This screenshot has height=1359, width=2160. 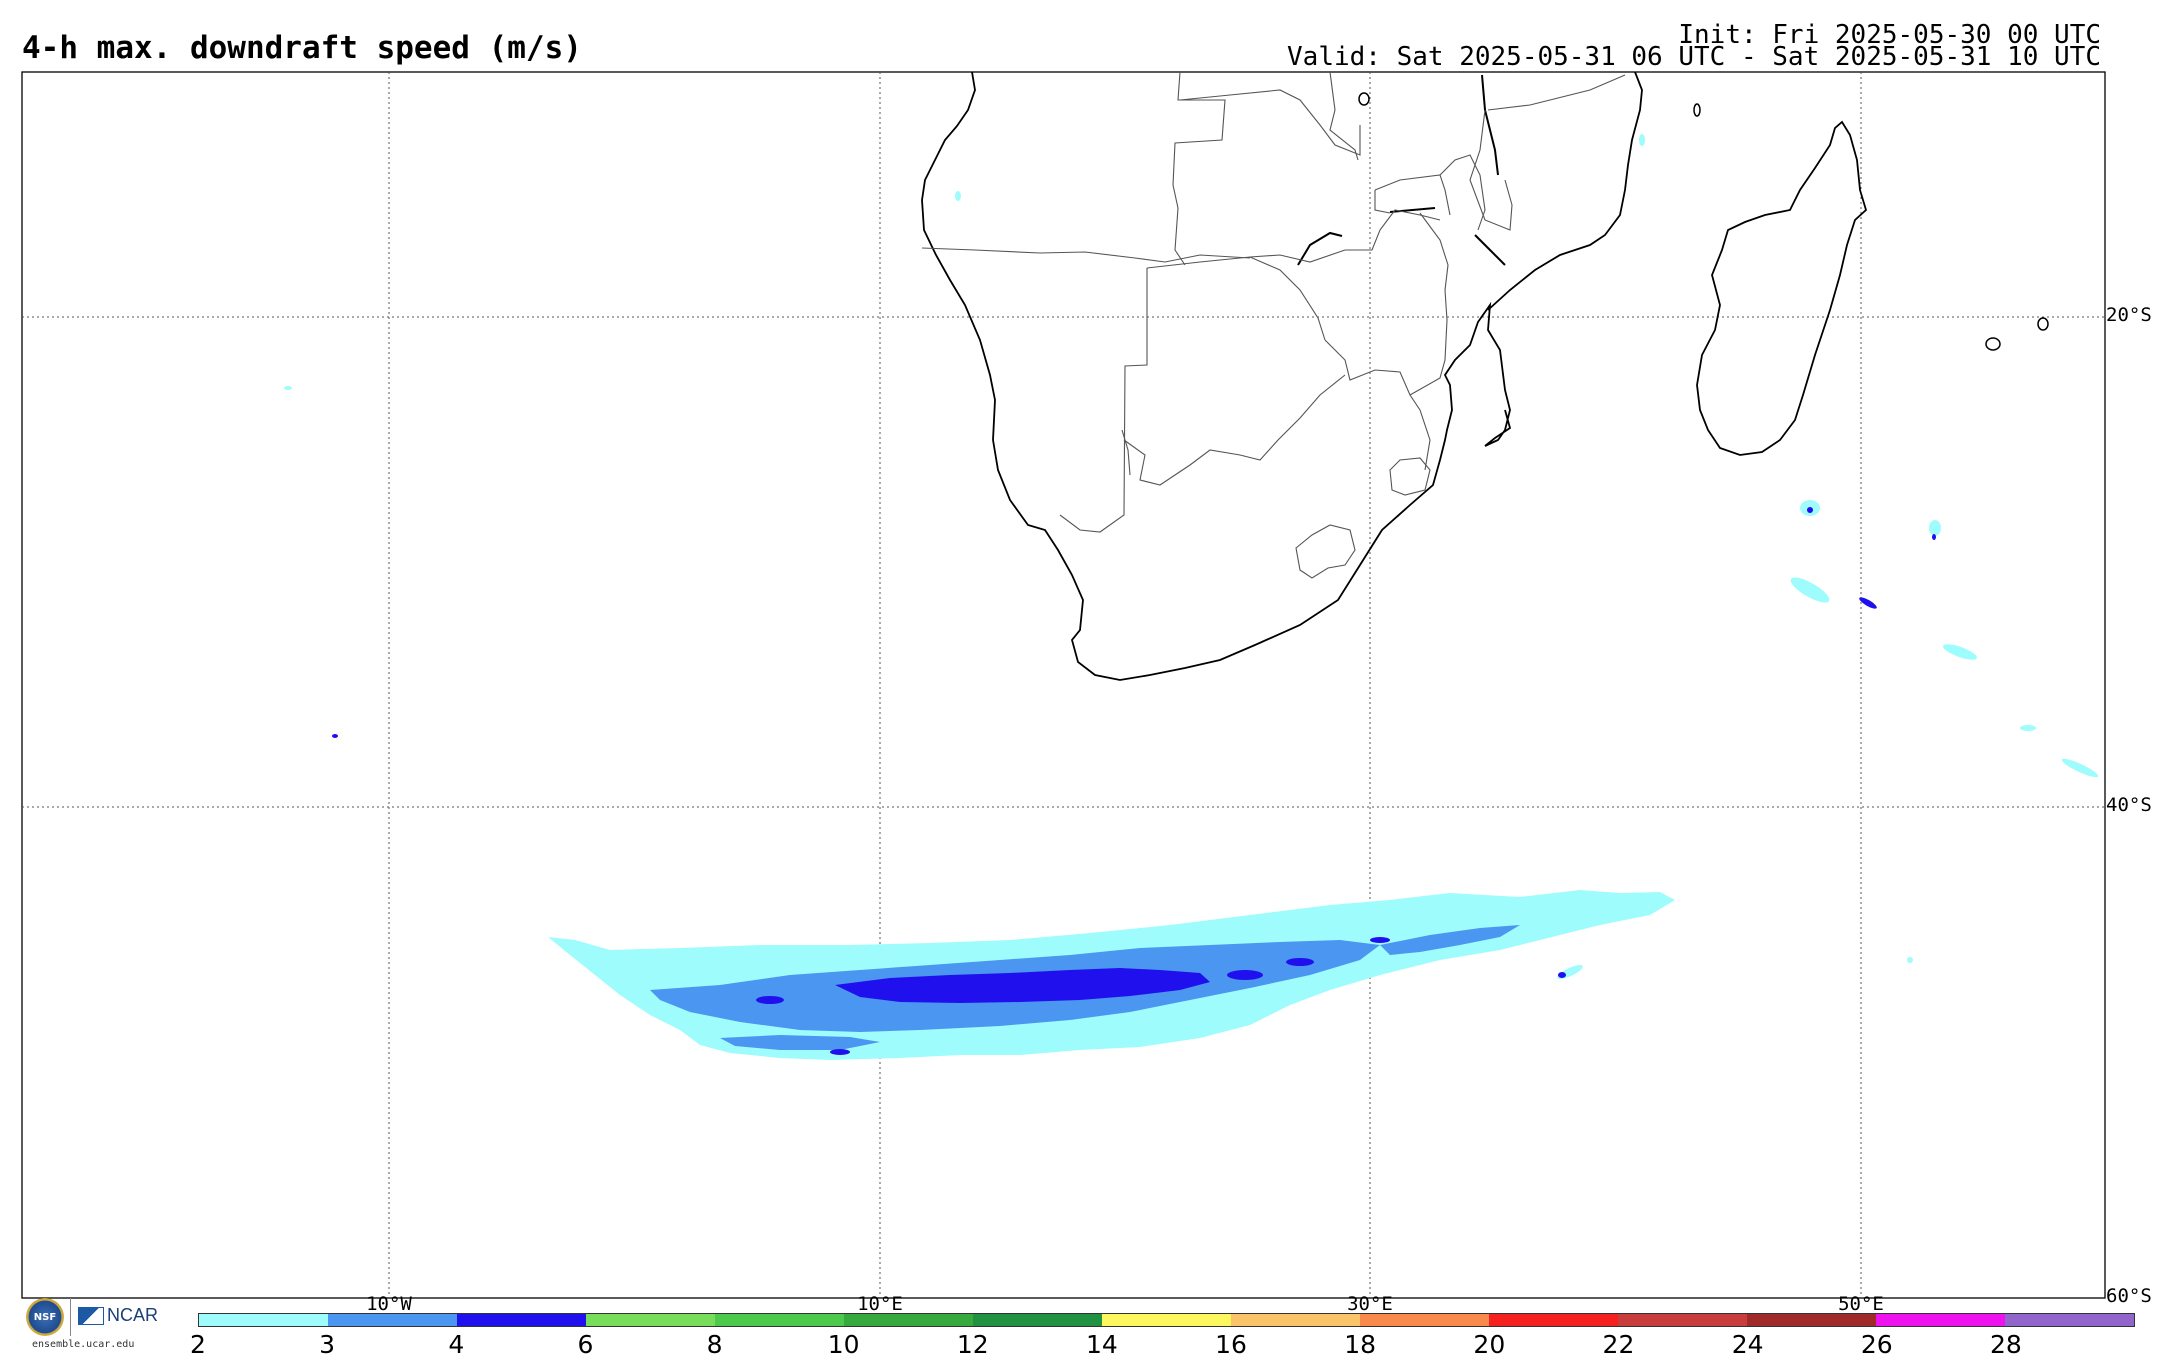 What do you see at coordinates (2129, 1296) in the screenshot?
I see `lat-label-60s: 60°S` at bounding box center [2129, 1296].